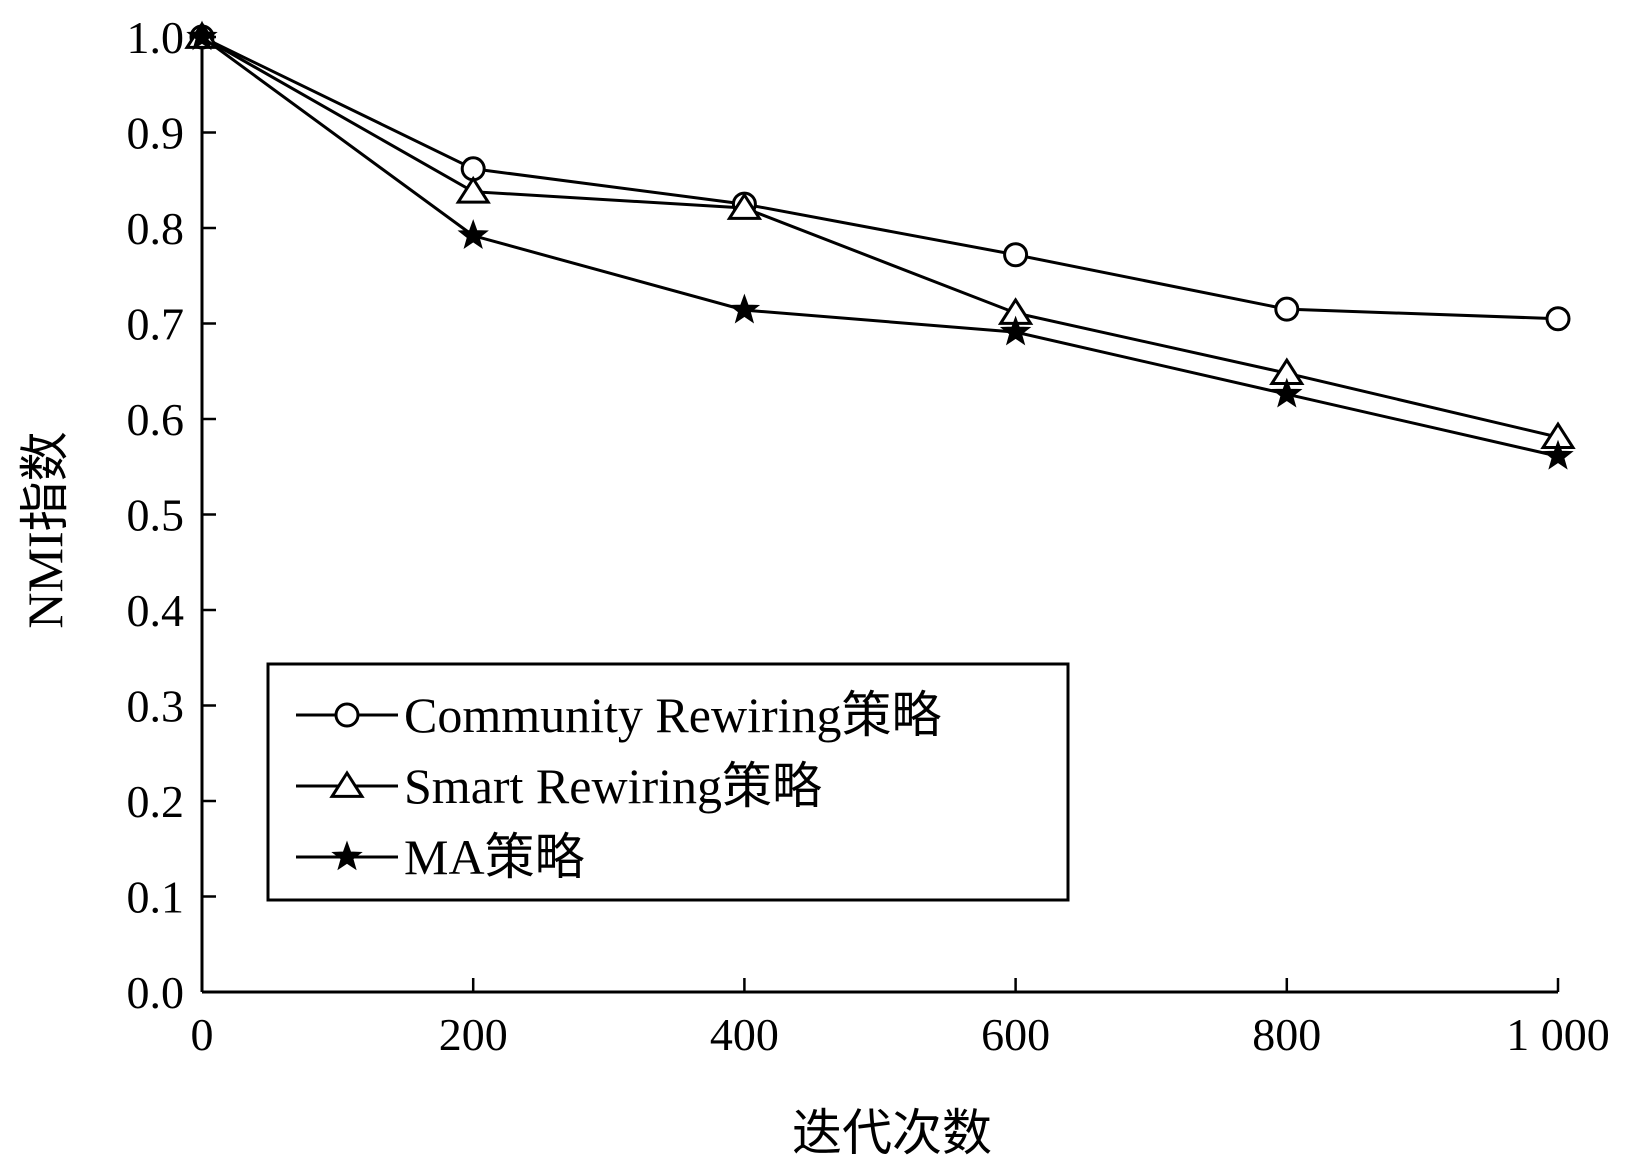 The width and height of the screenshot is (1634, 1167). I want to click on x-axis-label: 迭代次数, so click(892, 1133).